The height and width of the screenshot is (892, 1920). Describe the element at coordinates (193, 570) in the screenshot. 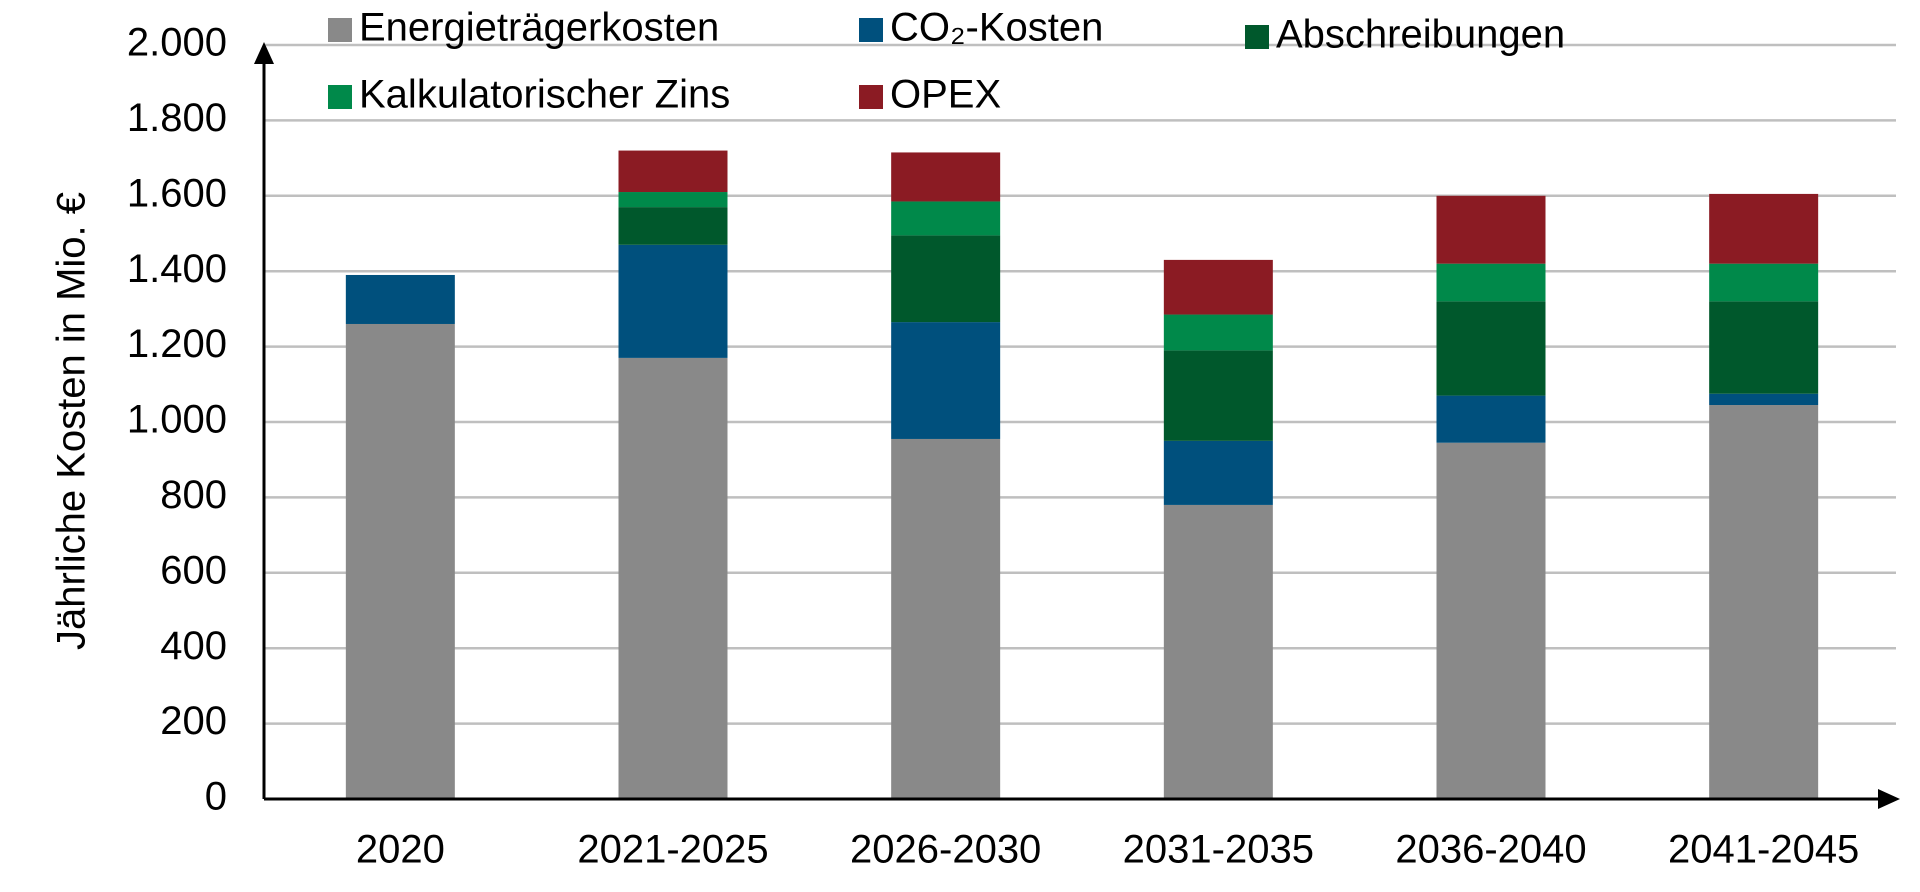

I see `y-tick-label: 600` at that location.